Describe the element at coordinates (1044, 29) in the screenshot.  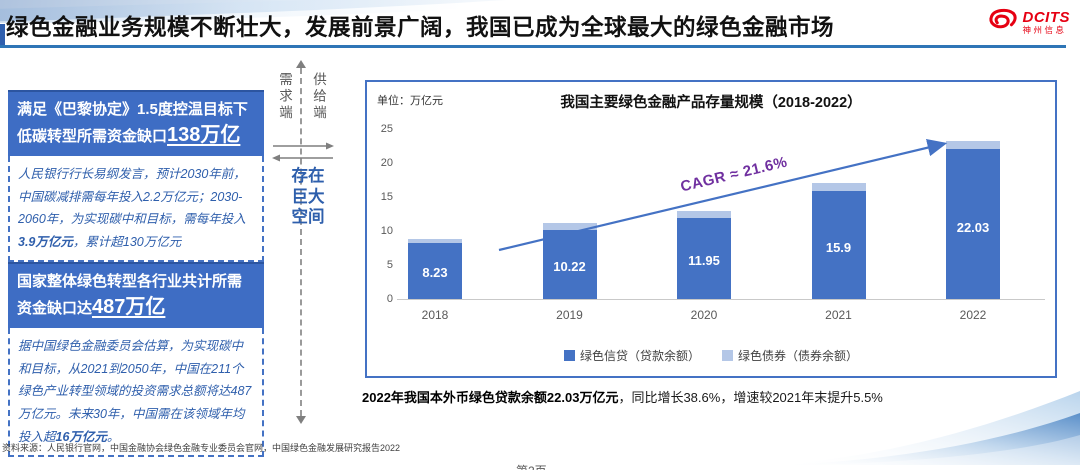
I see `logo-subtitle: 神州信息` at that location.